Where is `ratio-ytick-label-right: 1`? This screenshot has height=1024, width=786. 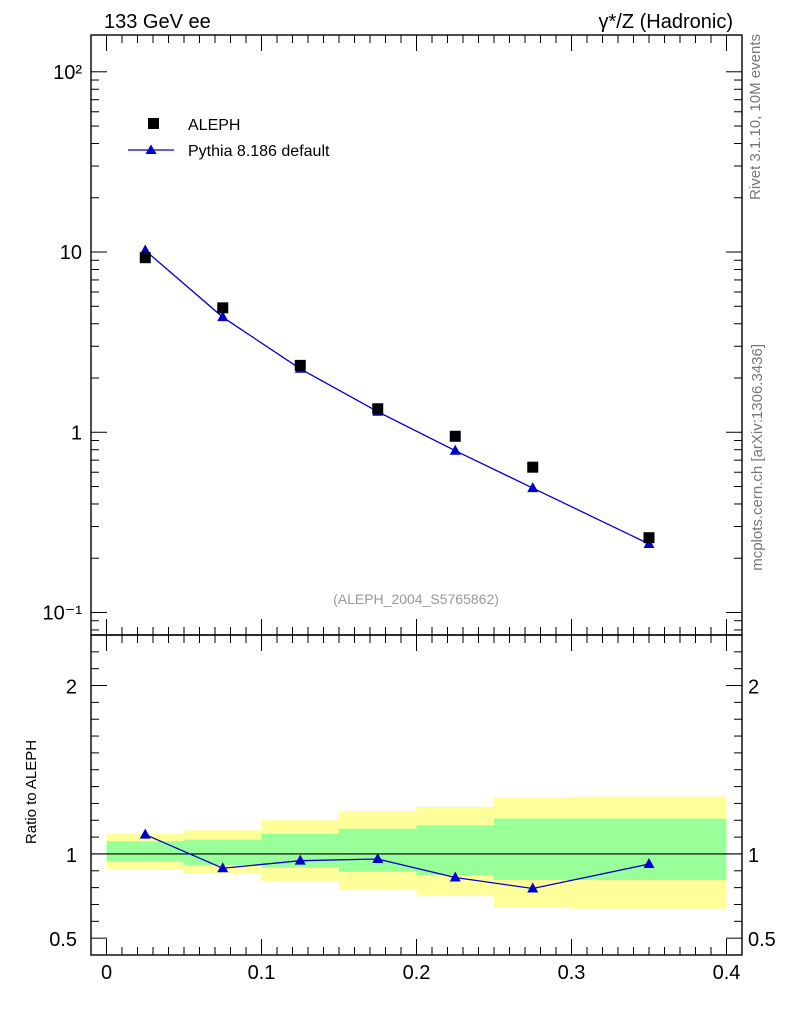
ratio-ytick-label-right: 1 is located at coordinates (753, 856).